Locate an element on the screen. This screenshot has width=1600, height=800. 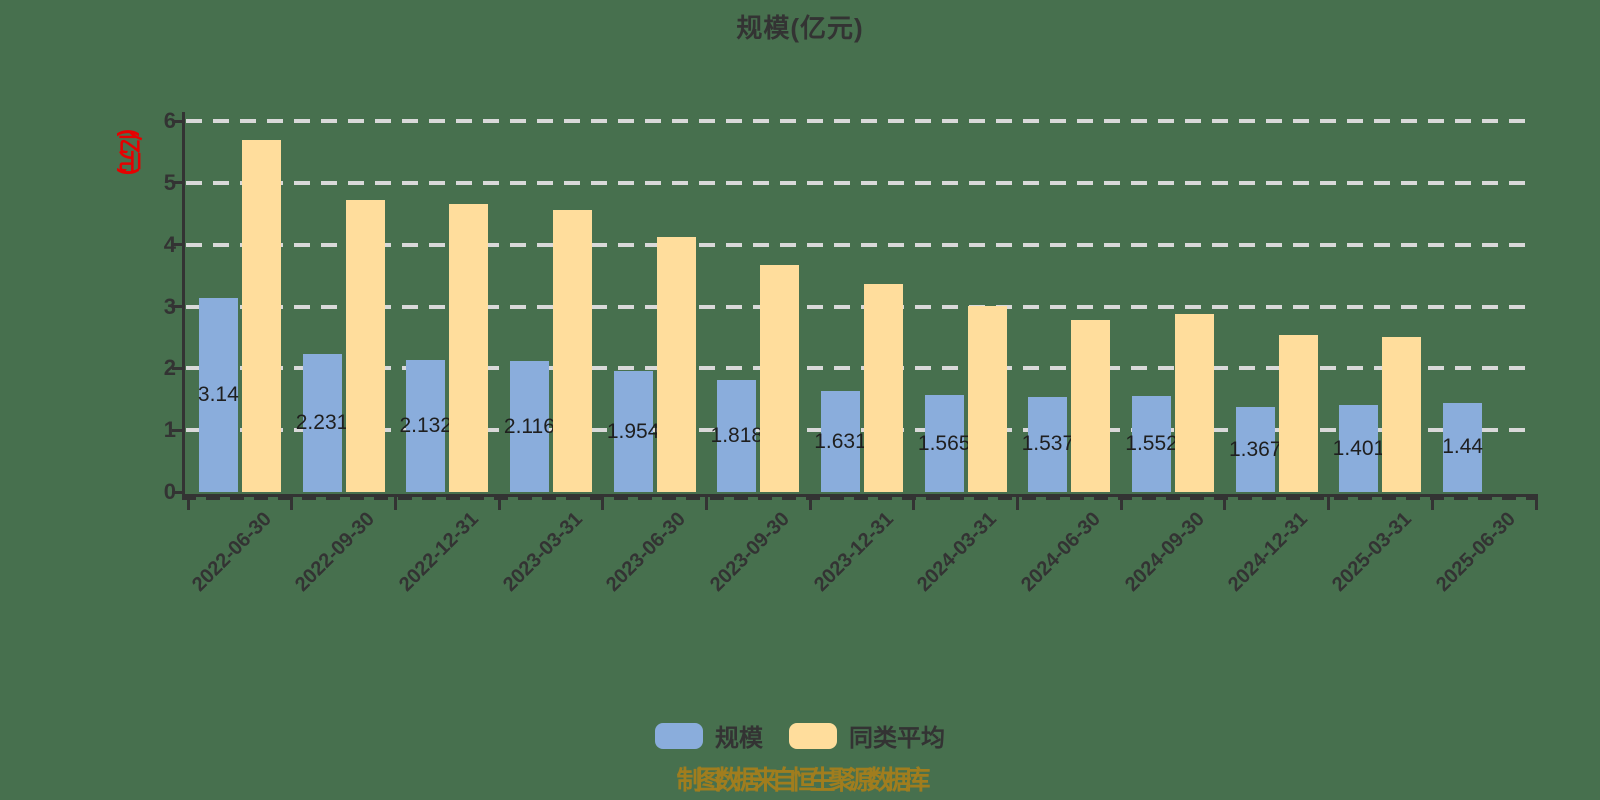
y-axis-label-3: 3 is located at coordinates (169, 306).